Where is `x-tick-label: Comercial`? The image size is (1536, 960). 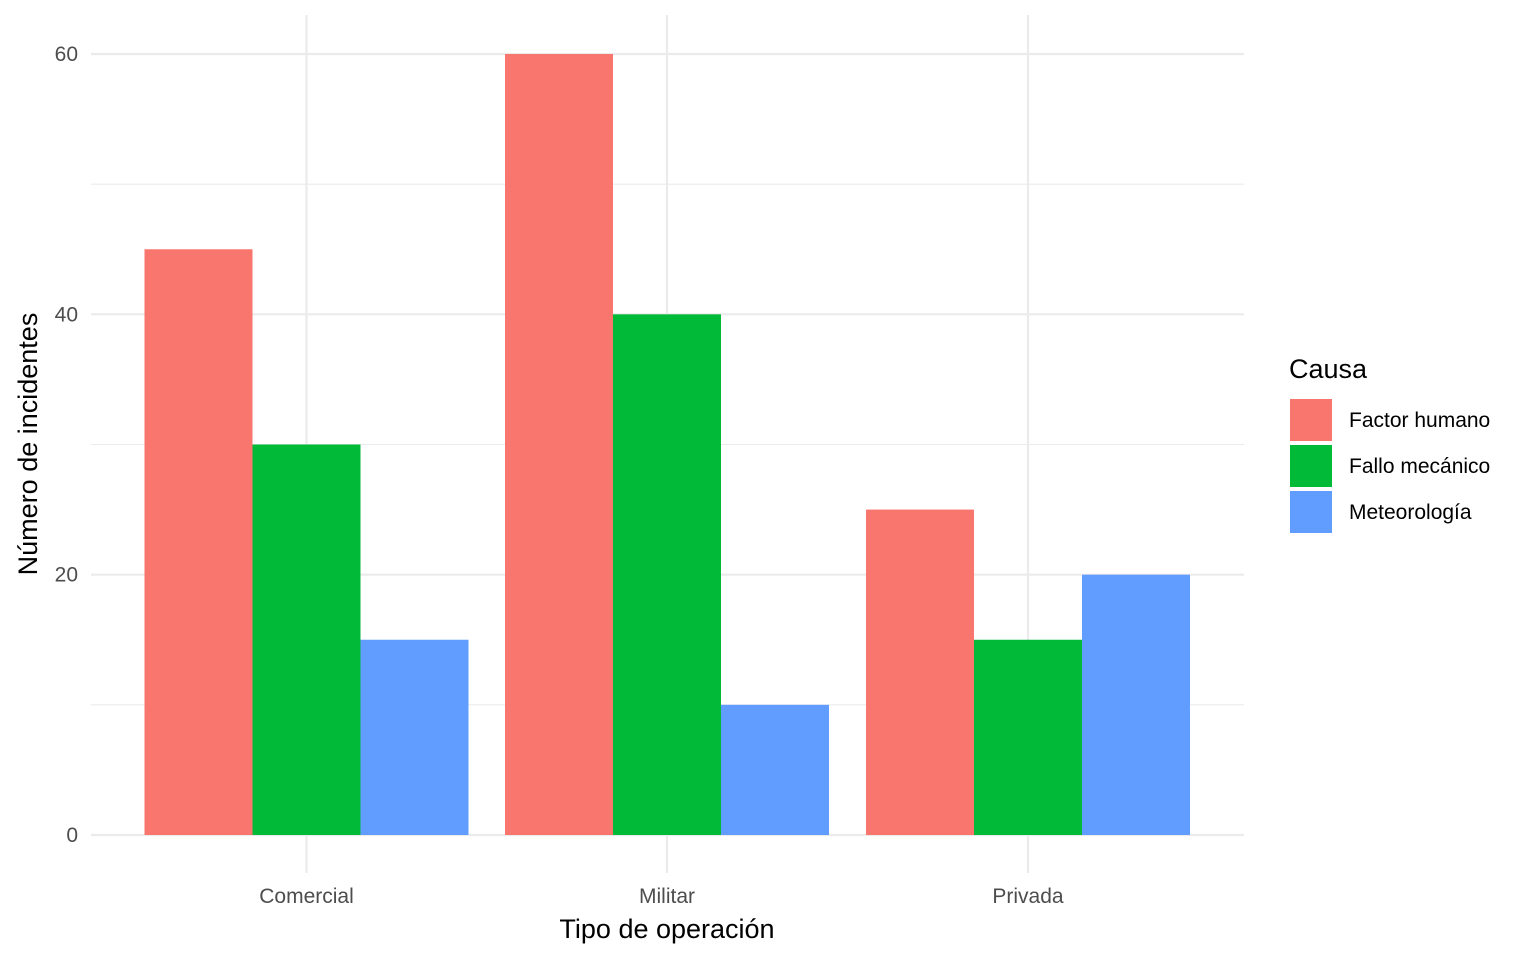
x-tick-label: Comercial is located at coordinates (306, 896).